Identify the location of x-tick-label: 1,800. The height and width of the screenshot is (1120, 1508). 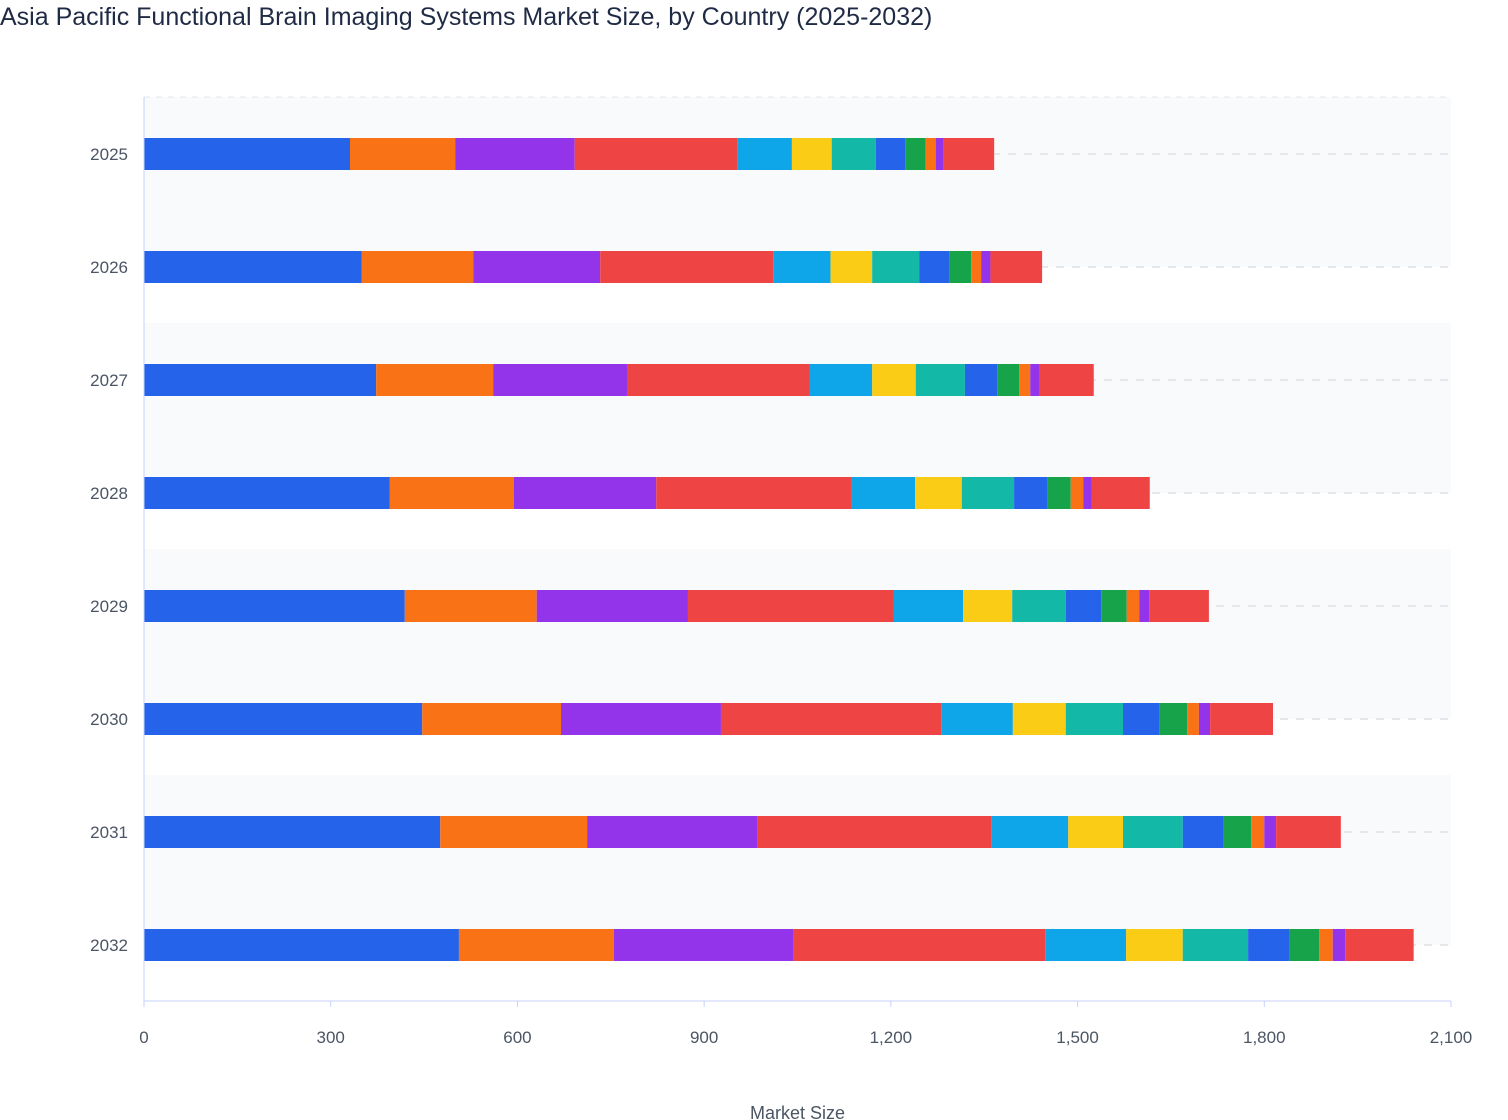
(1264, 1037).